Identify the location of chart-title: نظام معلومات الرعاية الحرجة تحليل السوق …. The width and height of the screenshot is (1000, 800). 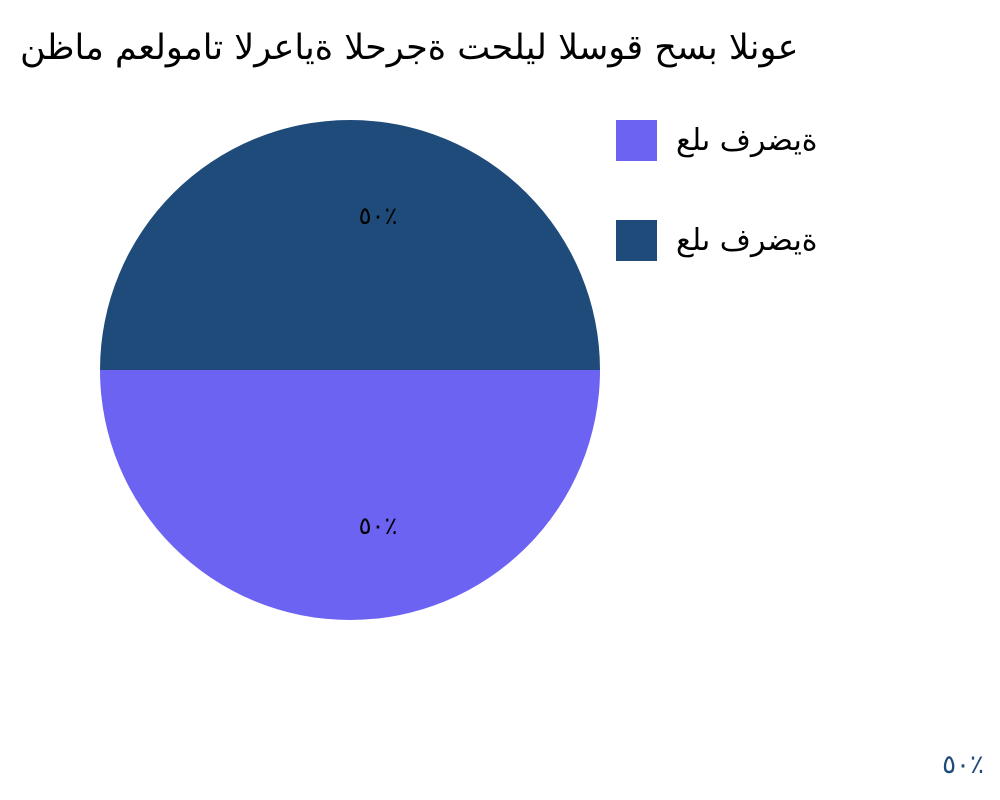
(409, 48).